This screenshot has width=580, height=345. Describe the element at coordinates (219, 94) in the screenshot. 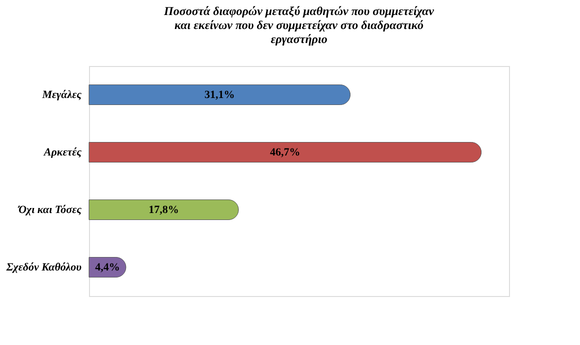

I see `data-label: 31,1%` at that location.